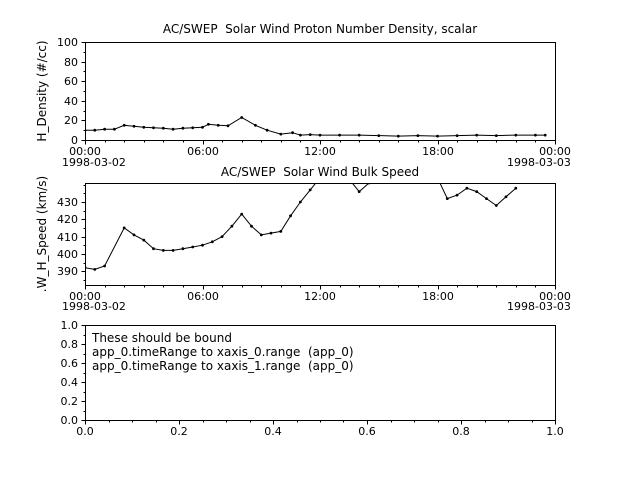 The image size is (640, 480). Describe the element at coordinates (42, 91) in the screenshot. I see `plot1-ylabel: H_Density (#/cc)` at that location.